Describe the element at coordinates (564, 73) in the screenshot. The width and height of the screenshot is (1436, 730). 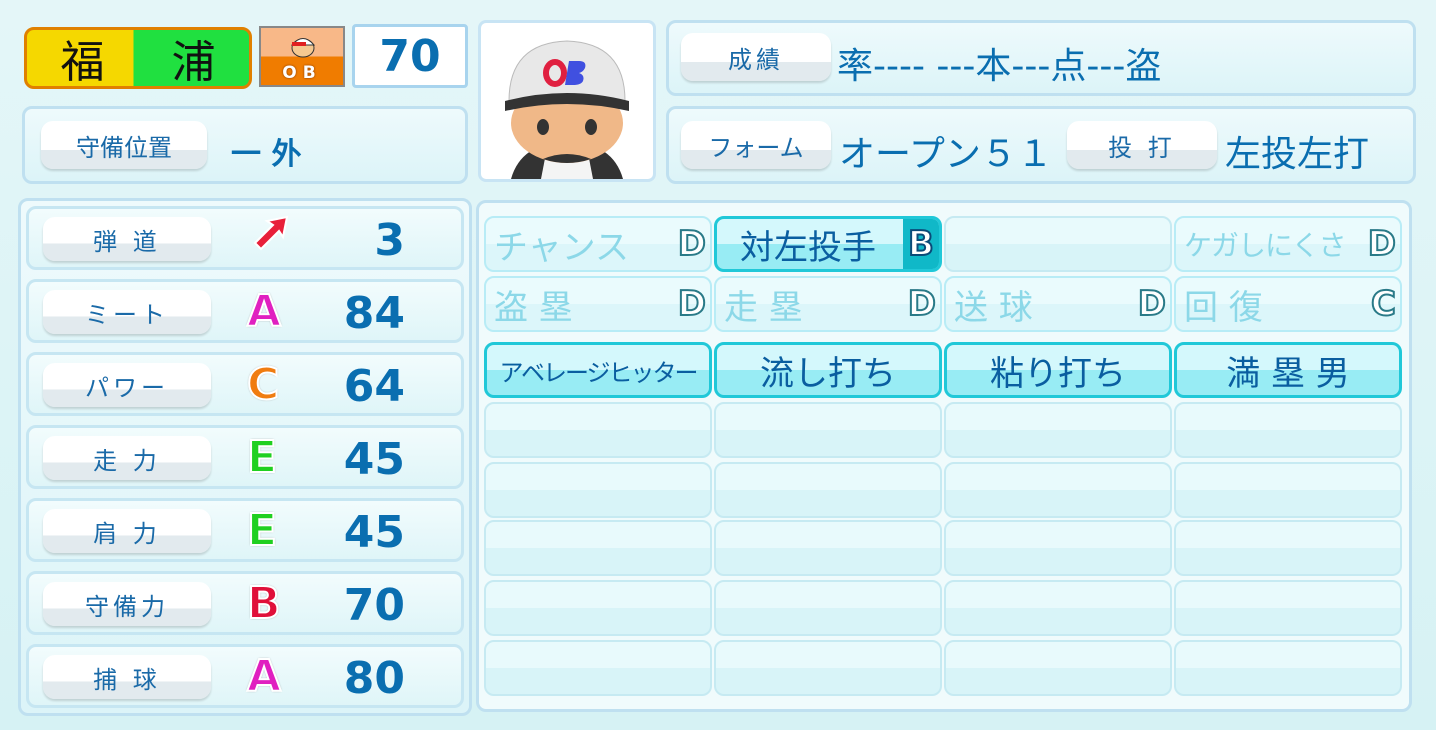
I see `cap-logo-icon` at that location.